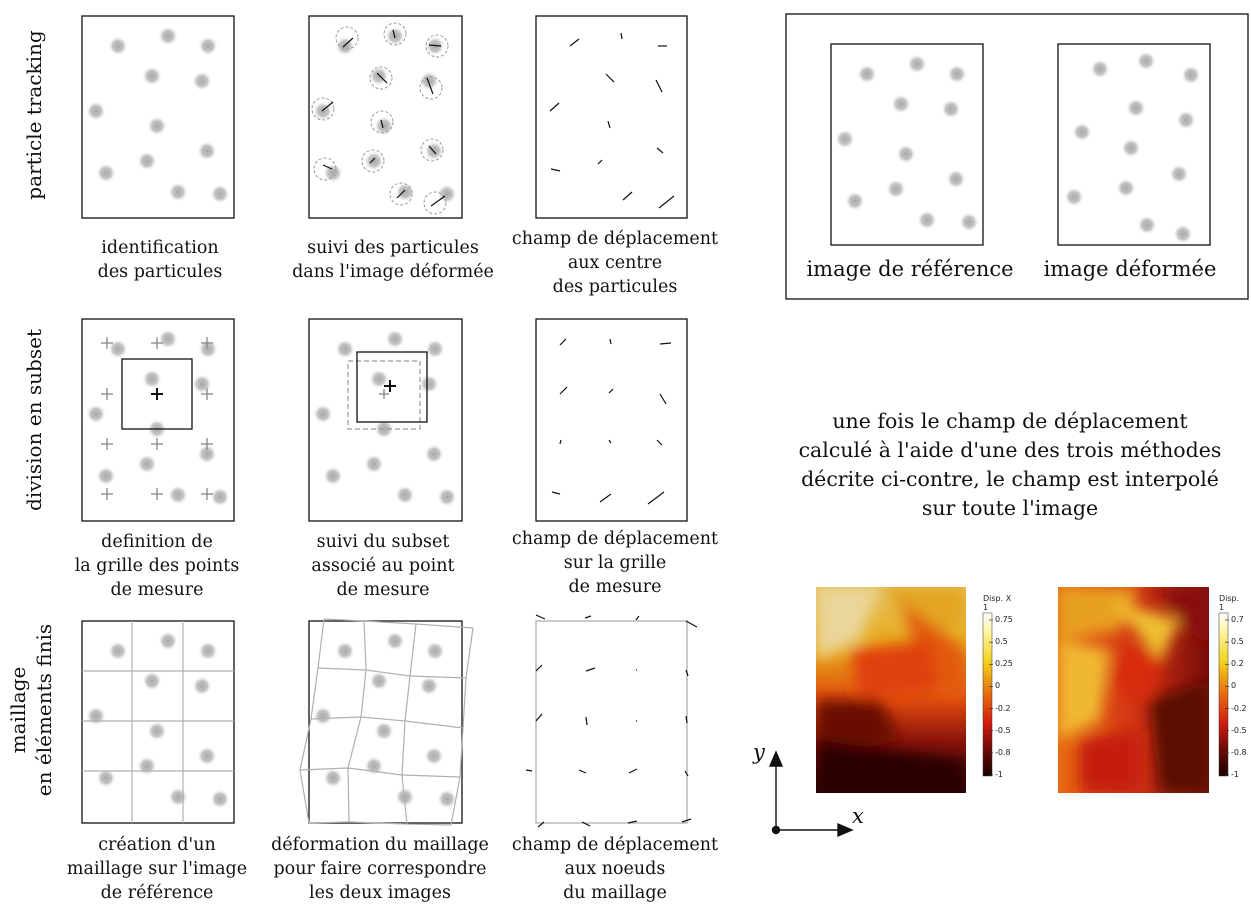 This screenshot has width=1251, height=905. What do you see at coordinates (1133, 690) in the screenshot?
I see `displacement-heatmap-y` at bounding box center [1133, 690].